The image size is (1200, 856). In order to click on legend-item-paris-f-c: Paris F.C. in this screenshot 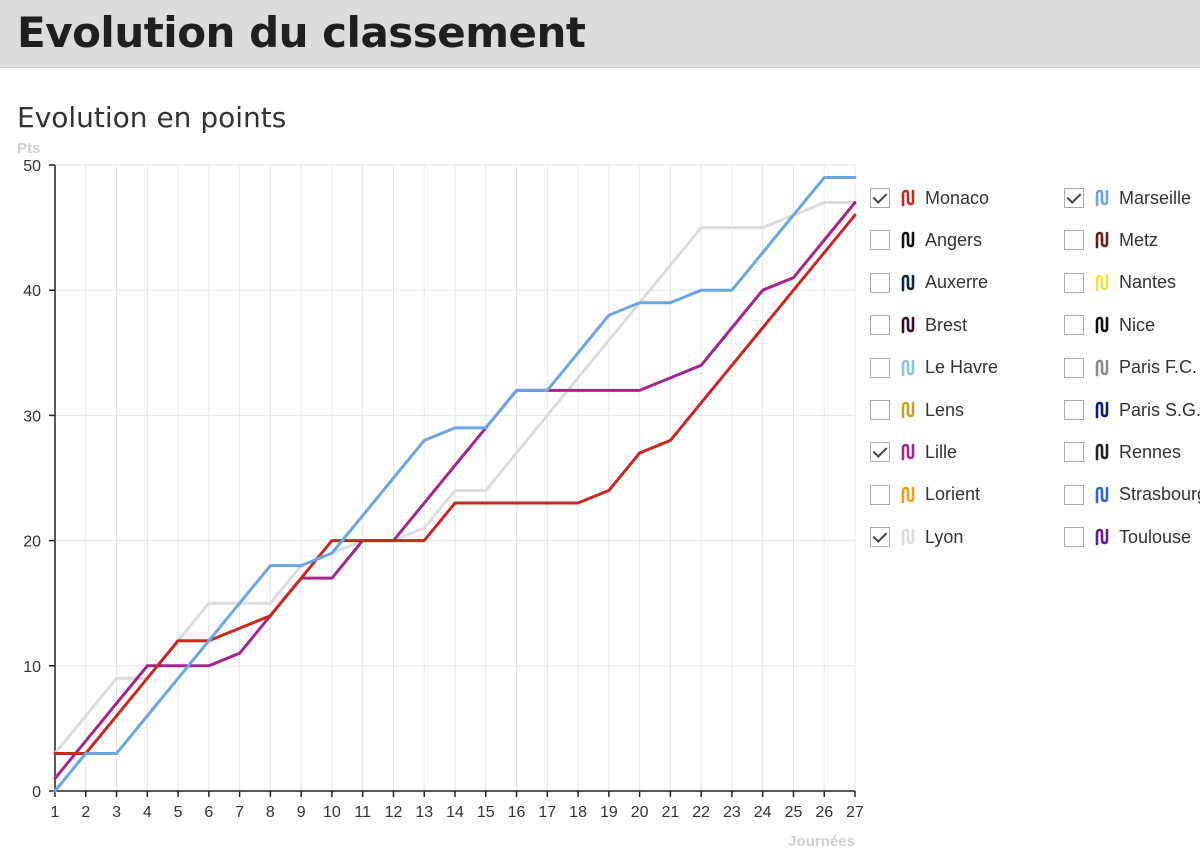, I will do `click(1130, 368)`.